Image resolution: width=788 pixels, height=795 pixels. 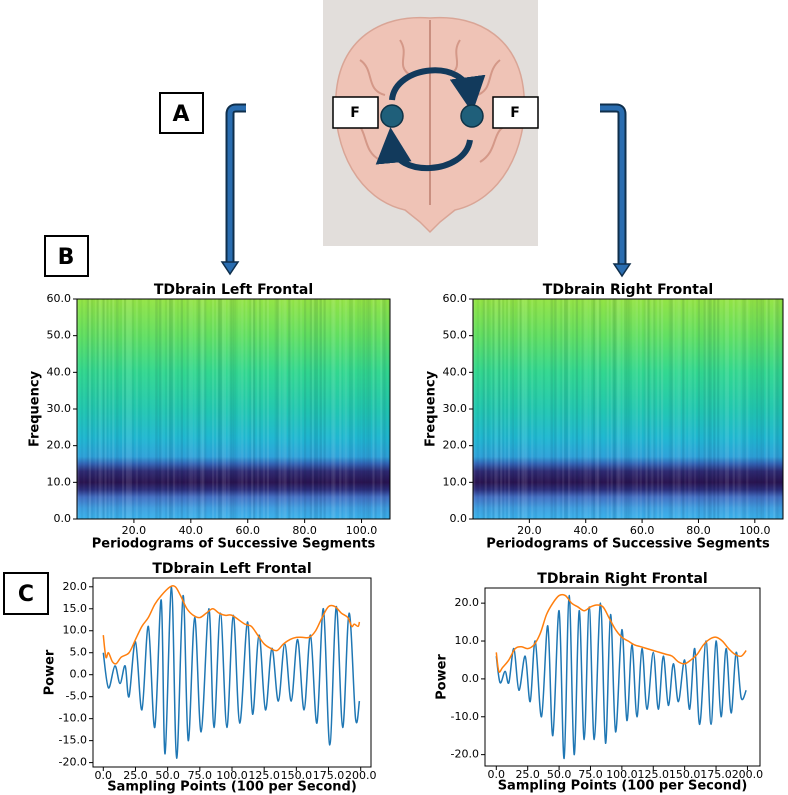 I want to click on chart-title: TDbrain Left Frontal, so click(x=231, y=569).